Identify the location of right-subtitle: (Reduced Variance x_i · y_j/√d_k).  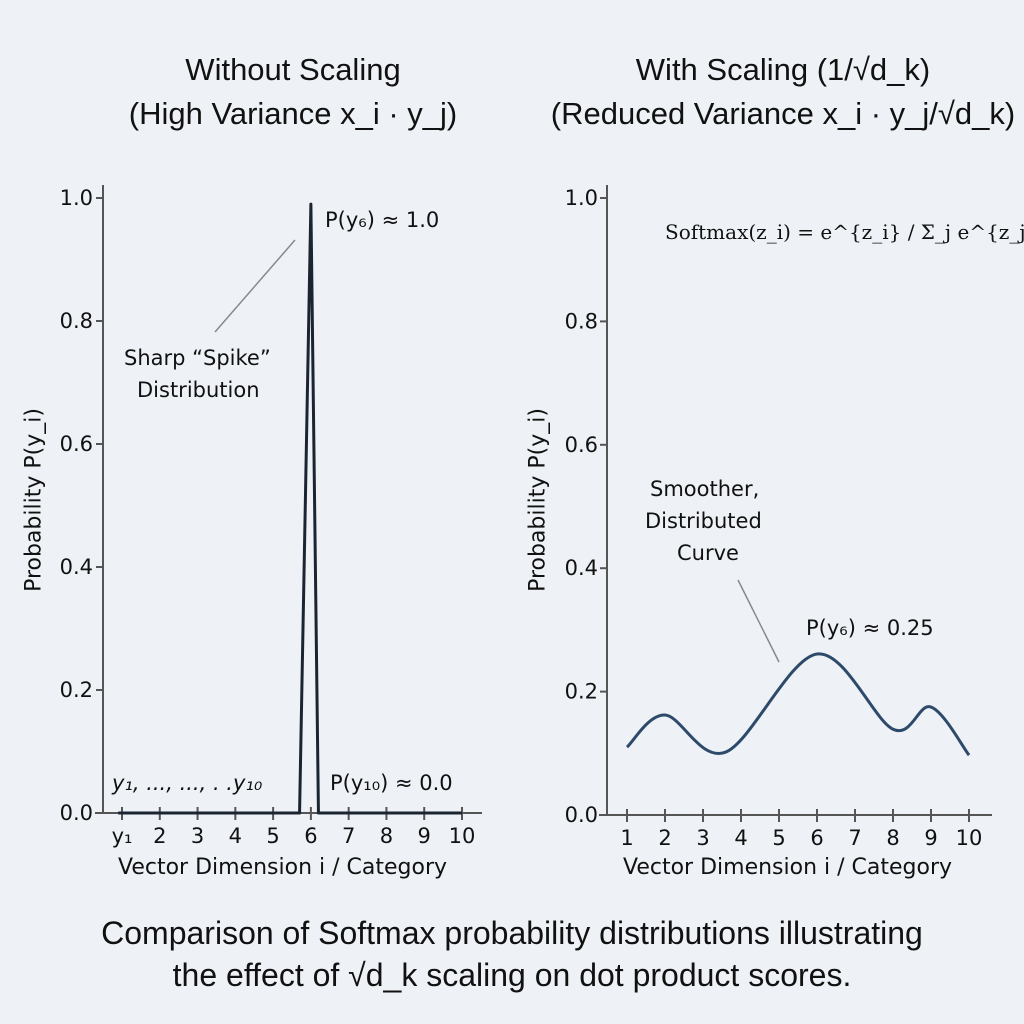
(783, 113).